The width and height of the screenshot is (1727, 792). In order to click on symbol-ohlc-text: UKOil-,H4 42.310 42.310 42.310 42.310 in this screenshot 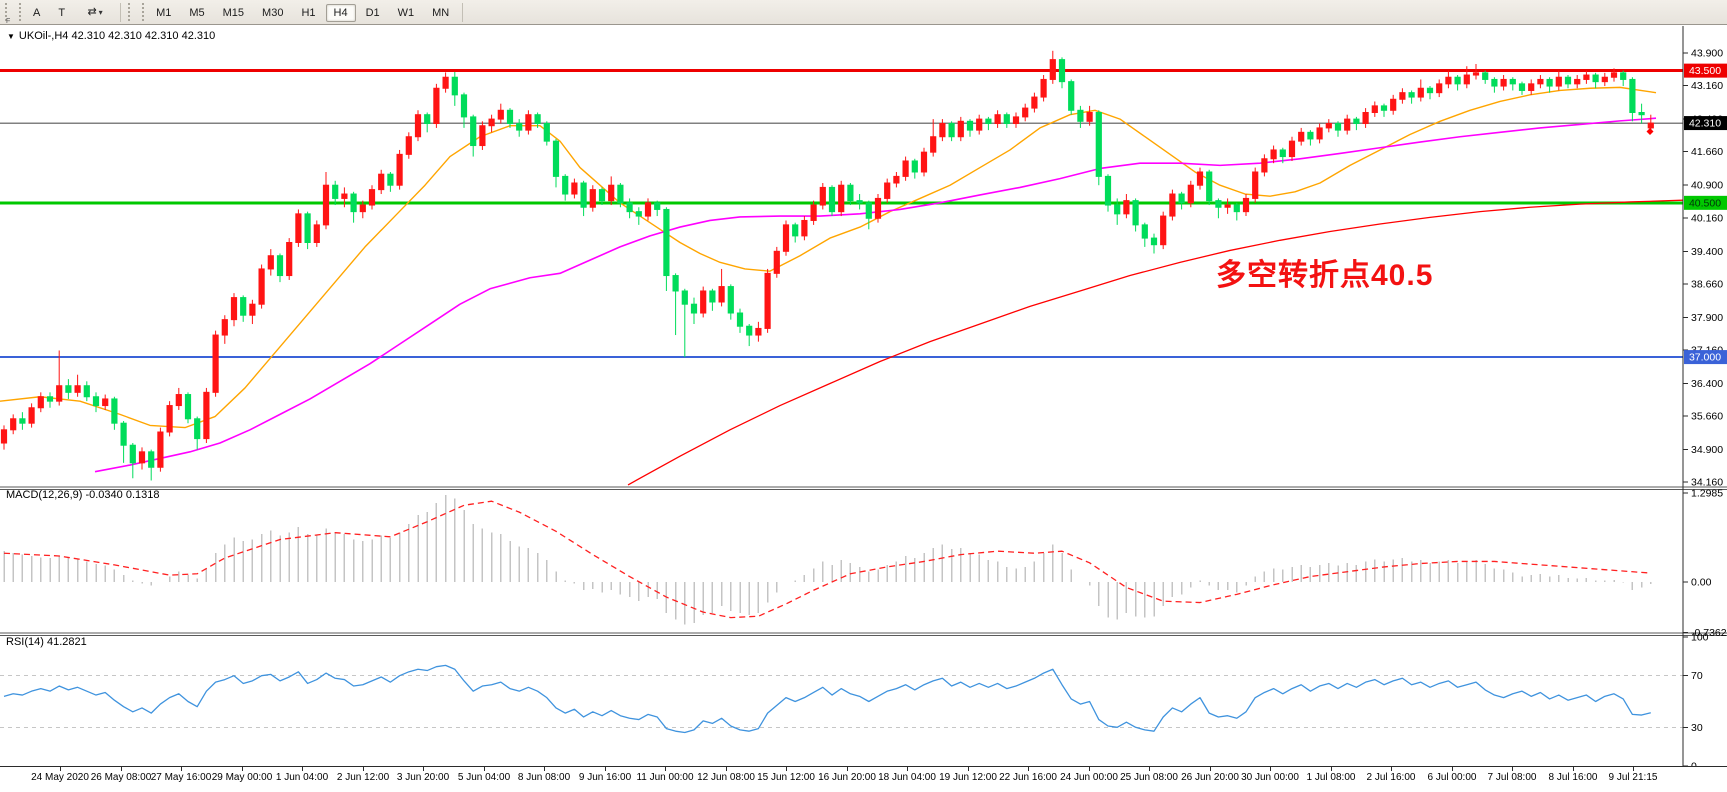, I will do `click(117, 36)`.